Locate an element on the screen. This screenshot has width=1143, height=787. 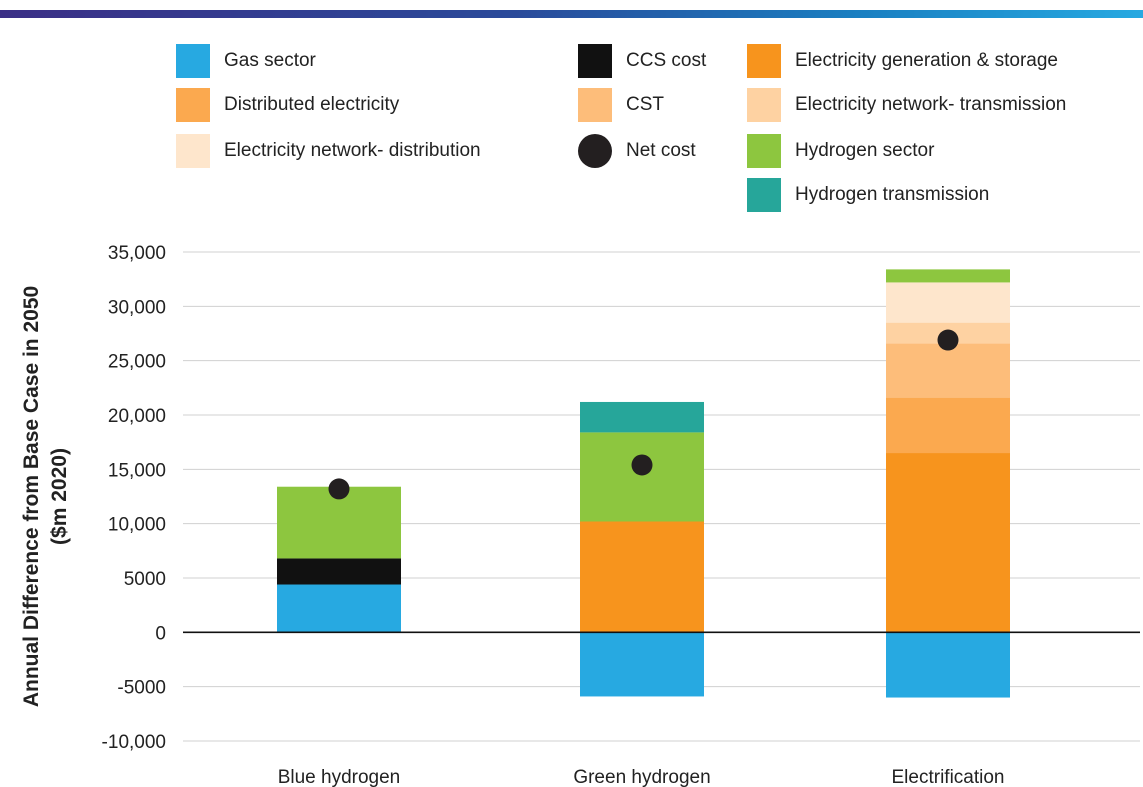
x-category-label: Green hydrogen is located at coordinates (641, 777).